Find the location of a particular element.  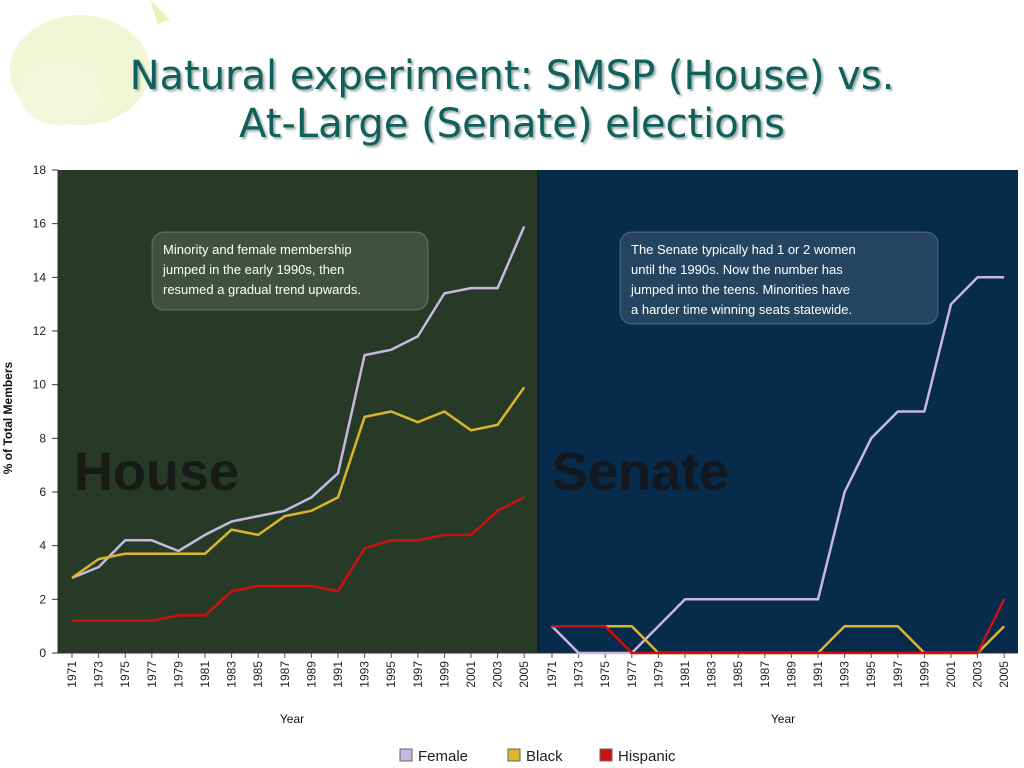

y-tick-label: 14 is located at coordinates (40, 277).